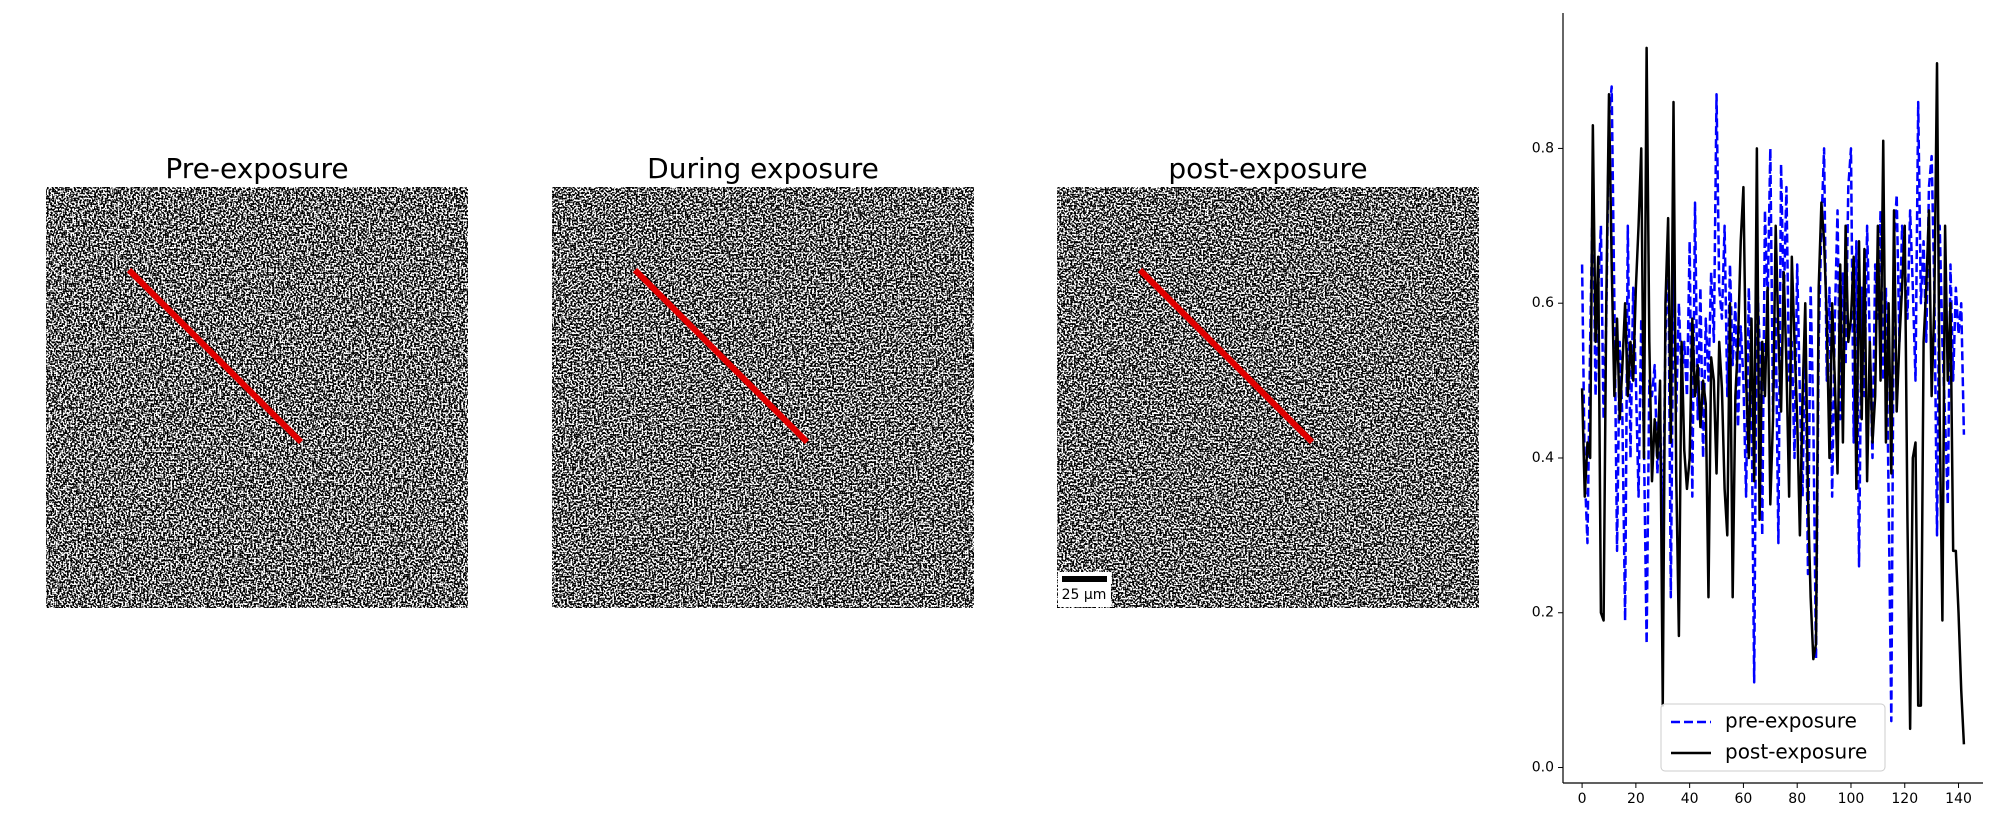 Image resolution: width=1997 pixels, height=817 pixels. I want to click on y-tick-label: 0.6, so click(1543, 303).